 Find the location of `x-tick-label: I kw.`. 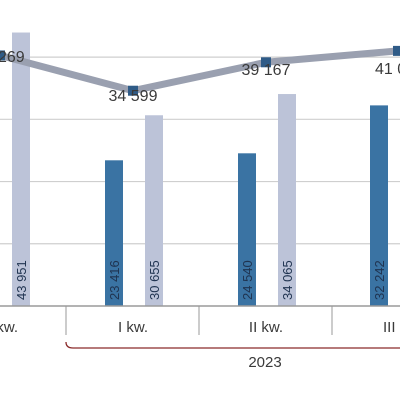

x-tick-label: I kw. is located at coordinates (133, 327).